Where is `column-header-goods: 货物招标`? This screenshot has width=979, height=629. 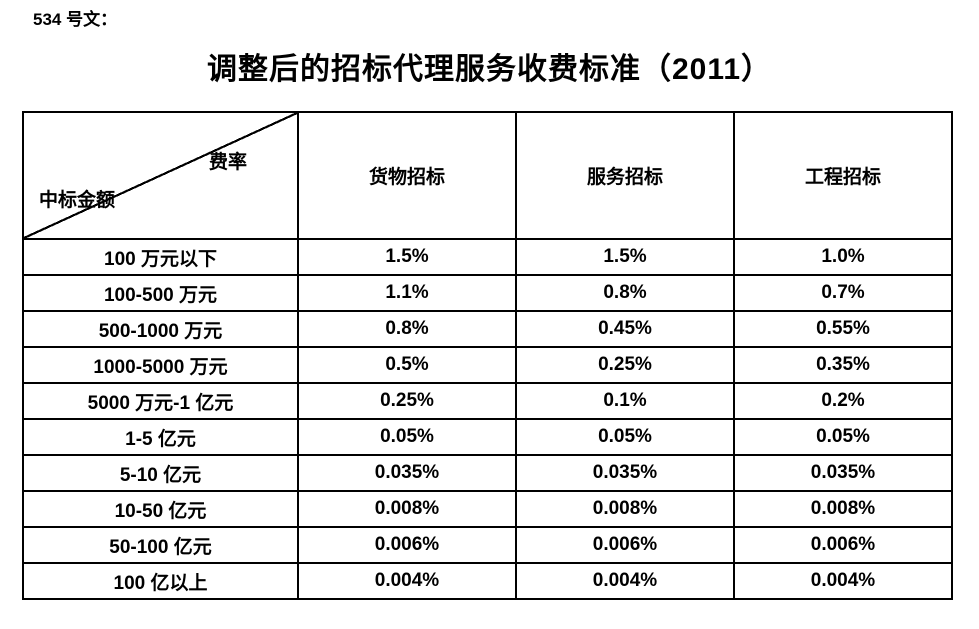
column-header-goods: 货物招标 is located at coordinates (407, 175).